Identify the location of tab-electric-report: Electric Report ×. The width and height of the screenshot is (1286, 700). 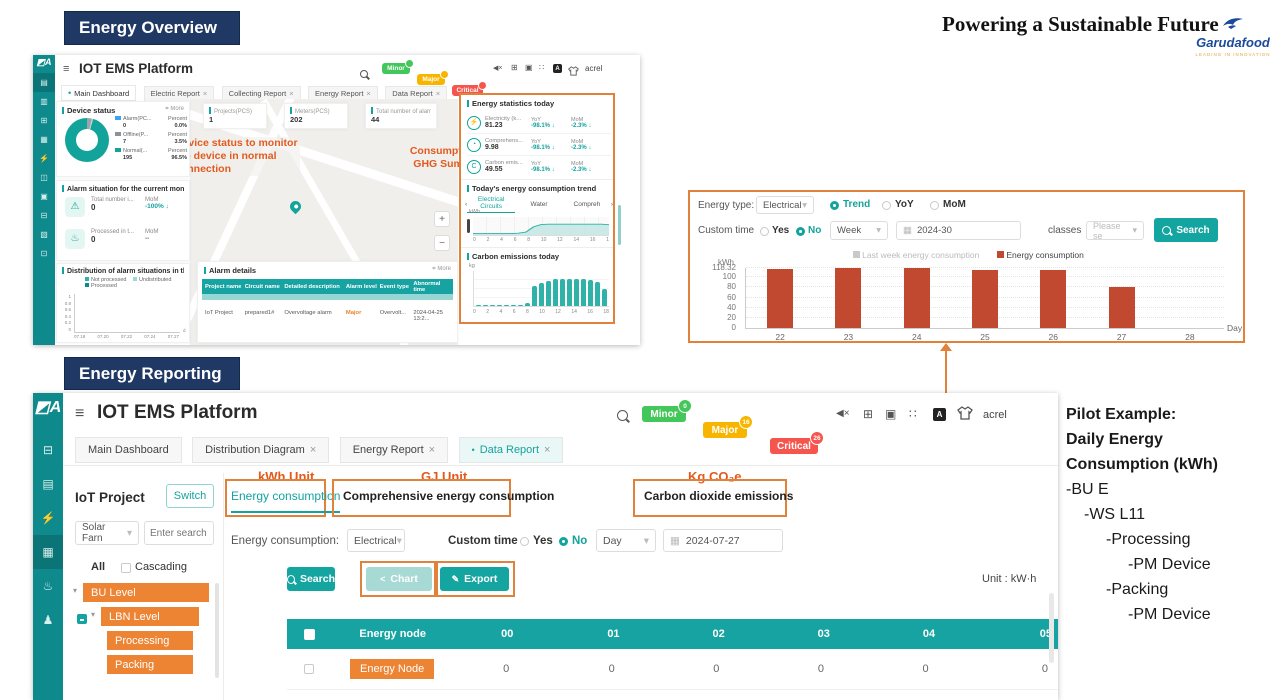
(179, 93).